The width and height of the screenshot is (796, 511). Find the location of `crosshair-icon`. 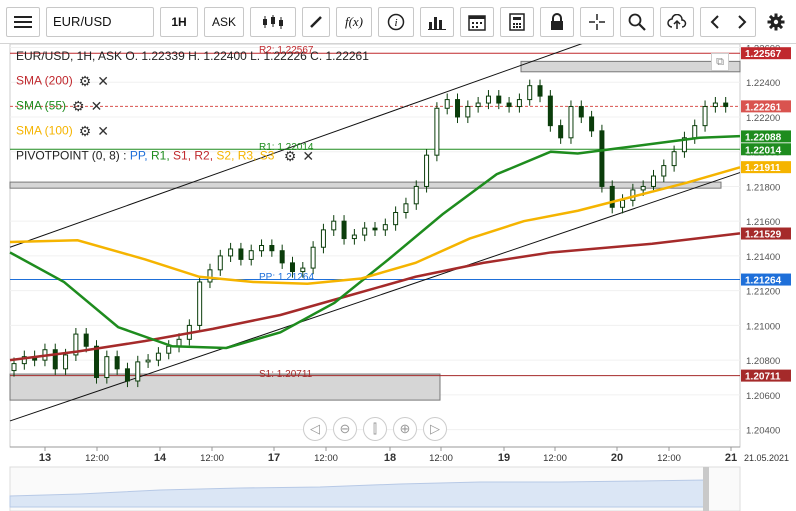

crosshair-icon is located at coordinates (597, 21).